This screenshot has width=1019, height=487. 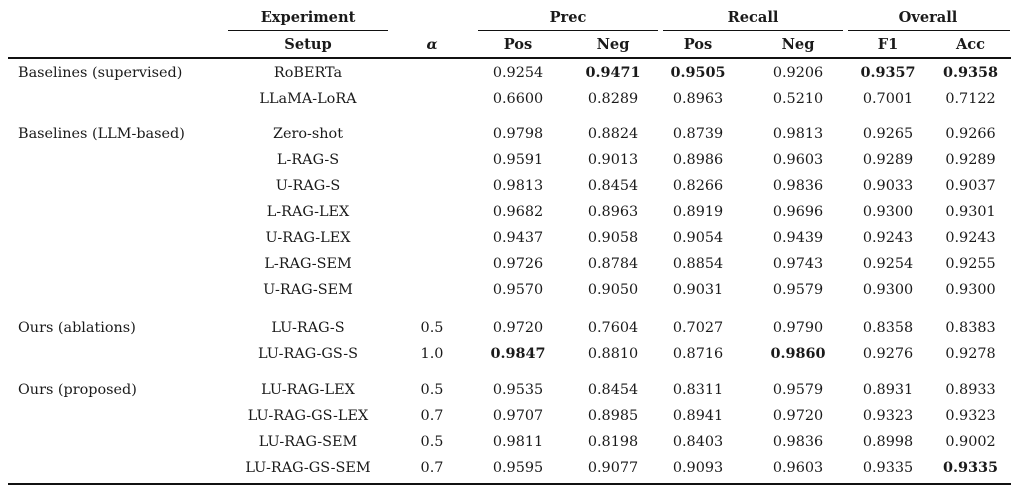 What do you see at coordinates (308, 73) in the screenshot?
I see `setup-cell: RoBERTa` at bounding box center [308, 73].